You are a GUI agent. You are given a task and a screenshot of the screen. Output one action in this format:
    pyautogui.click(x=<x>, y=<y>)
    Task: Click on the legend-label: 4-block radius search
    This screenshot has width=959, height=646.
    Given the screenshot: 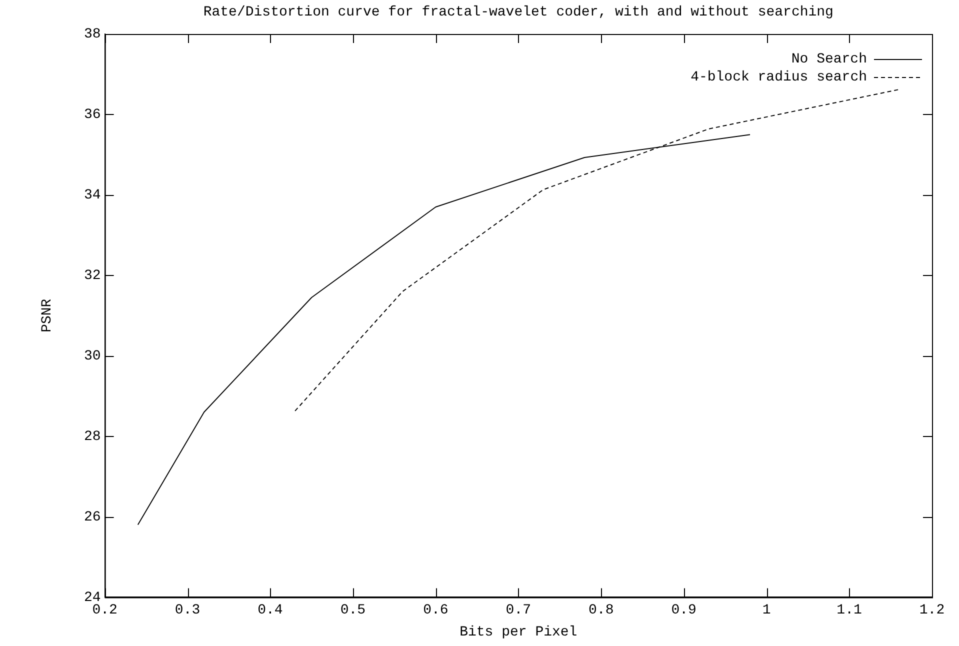 What is the action you would take?
    pyautogui.click(x=778, y=78)
    